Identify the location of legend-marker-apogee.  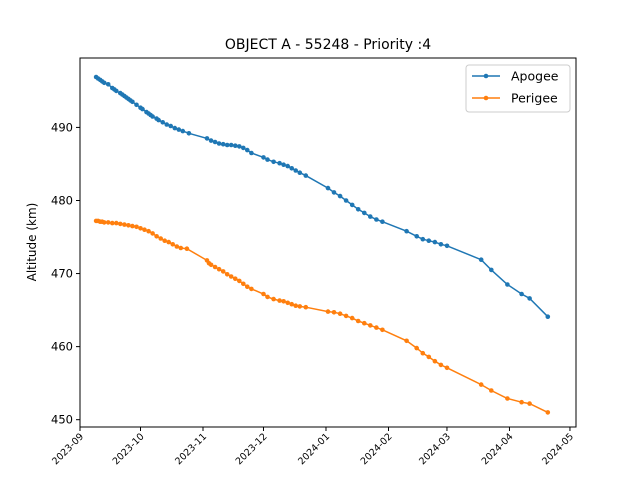
(486, 76).